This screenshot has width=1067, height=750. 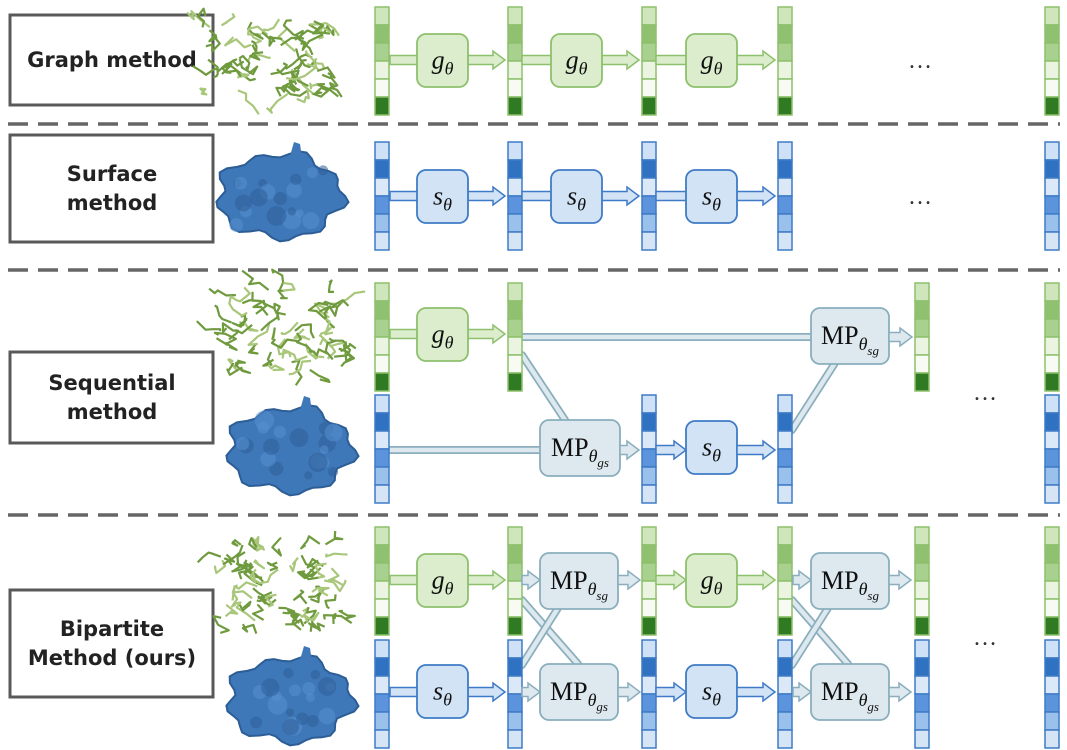 I want to click on method-label: method, so click(x=112, y=203).